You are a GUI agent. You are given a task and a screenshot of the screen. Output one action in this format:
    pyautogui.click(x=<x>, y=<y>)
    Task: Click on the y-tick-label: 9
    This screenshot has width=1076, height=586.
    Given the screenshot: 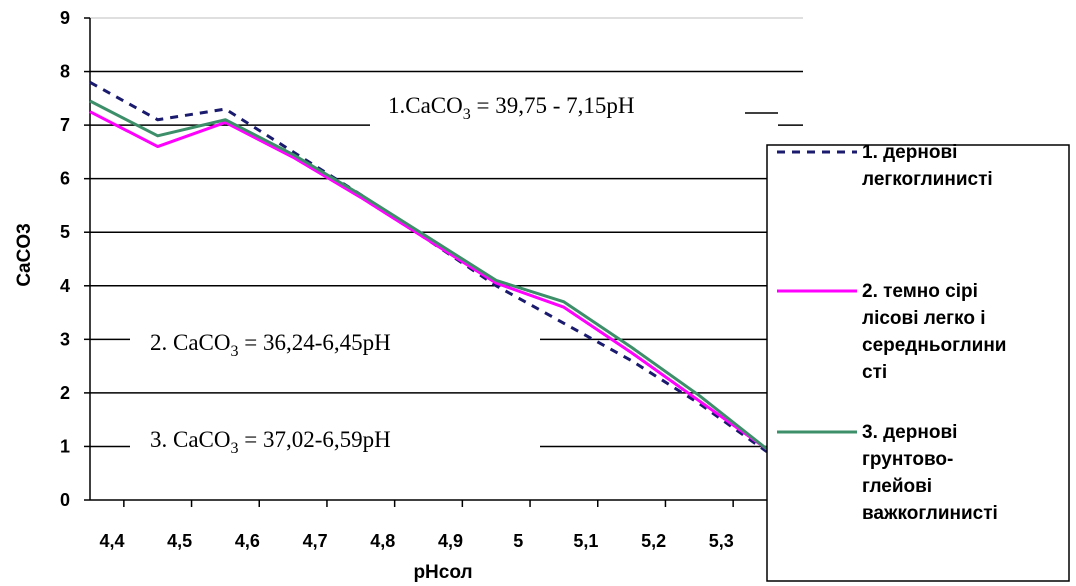 What is the action you would take?
    pyautogui.click(x=65, y=18)
    